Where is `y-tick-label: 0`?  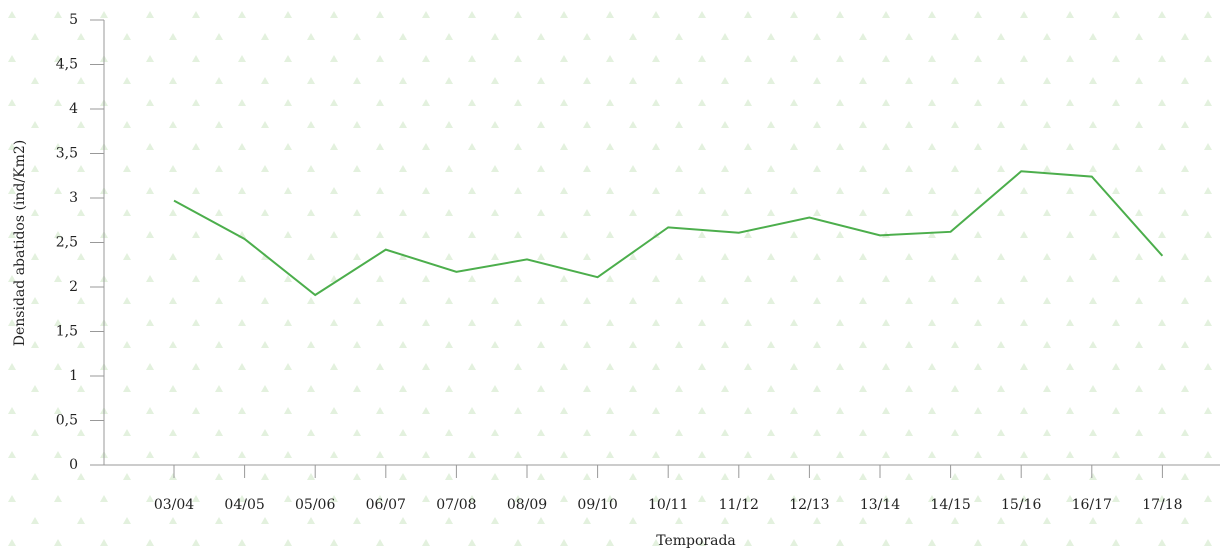
y-tick-label: 0 is located at coordinates (73, 465).